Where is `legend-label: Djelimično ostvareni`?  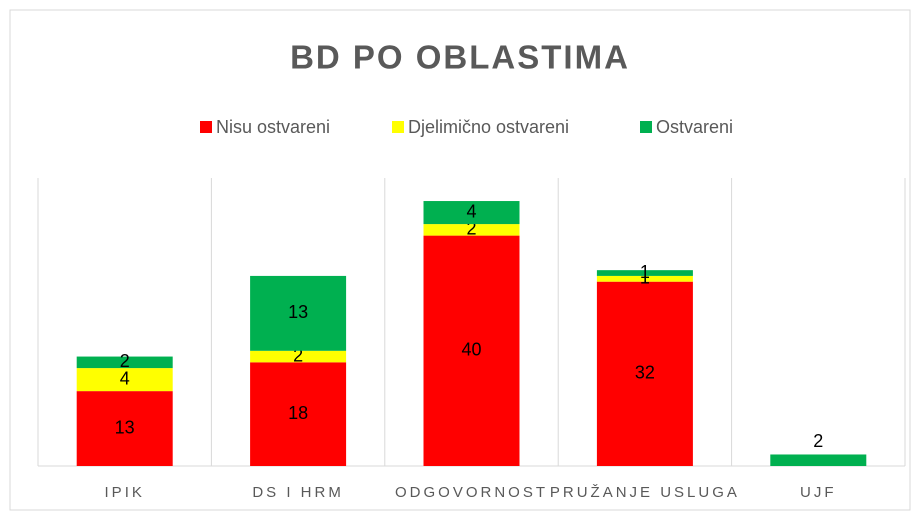 legend-label: Djelimično ostvareni is located at coordinates (488, 127).